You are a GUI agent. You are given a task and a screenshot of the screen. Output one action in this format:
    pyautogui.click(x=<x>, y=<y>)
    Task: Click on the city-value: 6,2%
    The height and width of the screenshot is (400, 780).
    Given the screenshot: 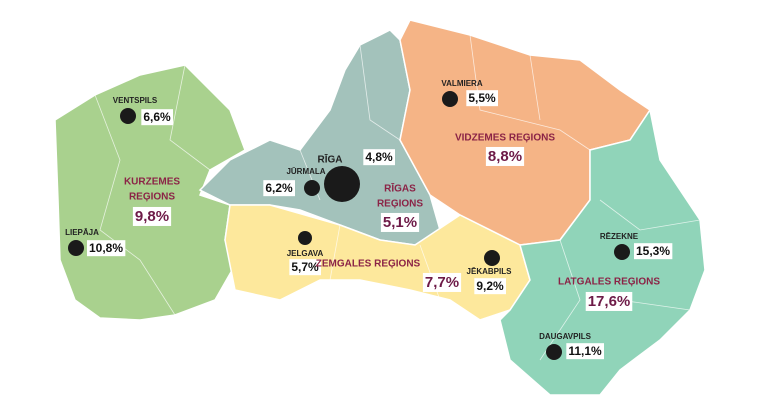 What is the action you would take?
    pyautogui.click(x=279, y=188)
    